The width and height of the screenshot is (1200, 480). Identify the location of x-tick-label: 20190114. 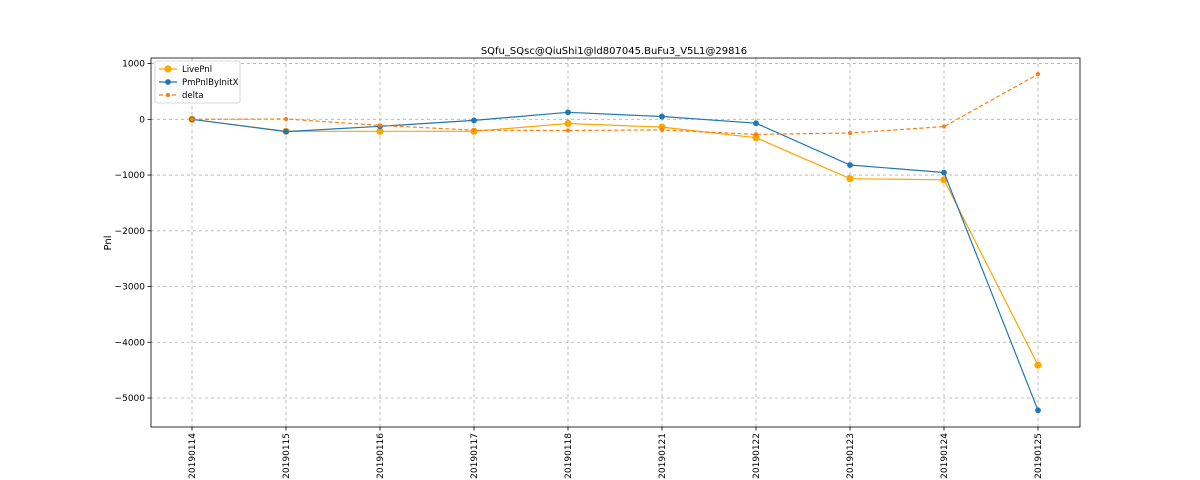
(193, 456).